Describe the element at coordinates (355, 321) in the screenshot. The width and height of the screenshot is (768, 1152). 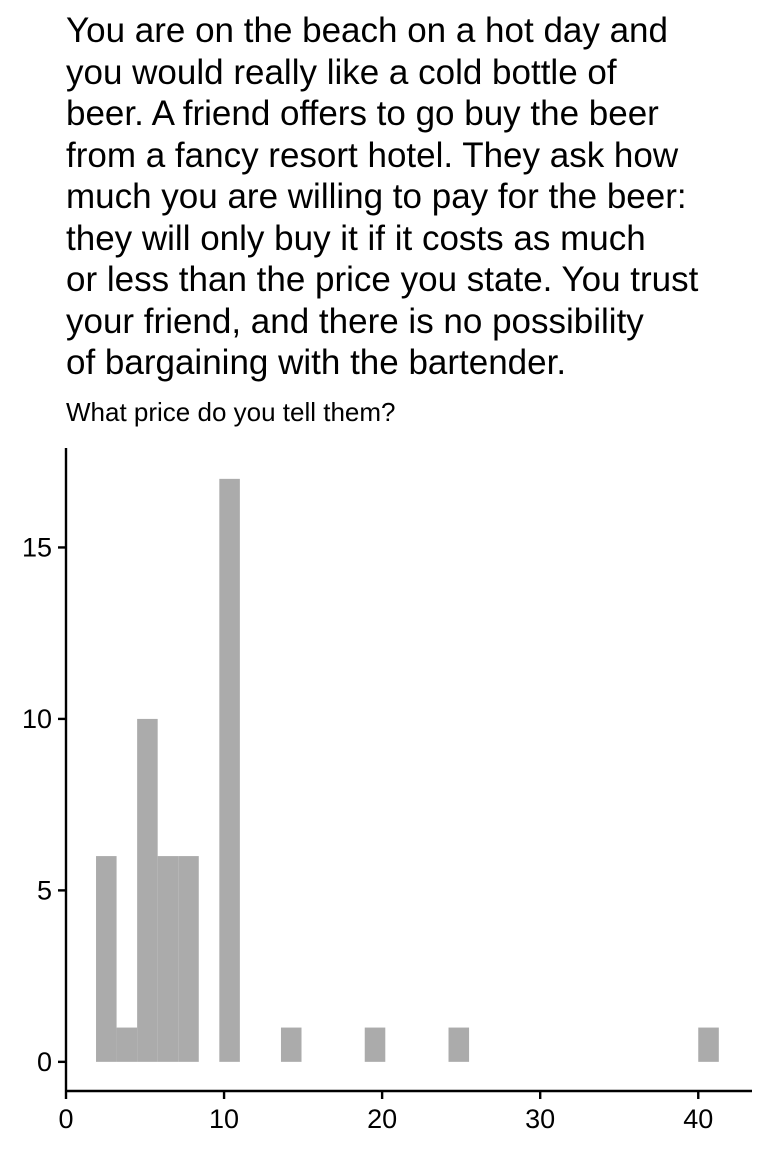
I see `title-line: your friend, and there is no possibility` at that location.